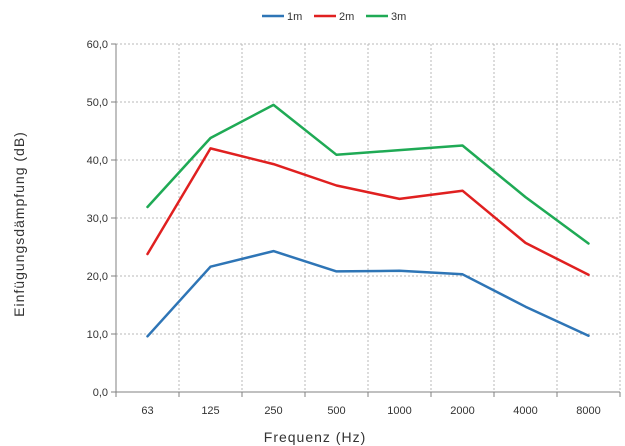 Image resolution: width=625 pixels, height=446 pixels. Describe the element at coordinates (97, 335) in the screenshot. I see `y-tick-label: 10,0` at that location.